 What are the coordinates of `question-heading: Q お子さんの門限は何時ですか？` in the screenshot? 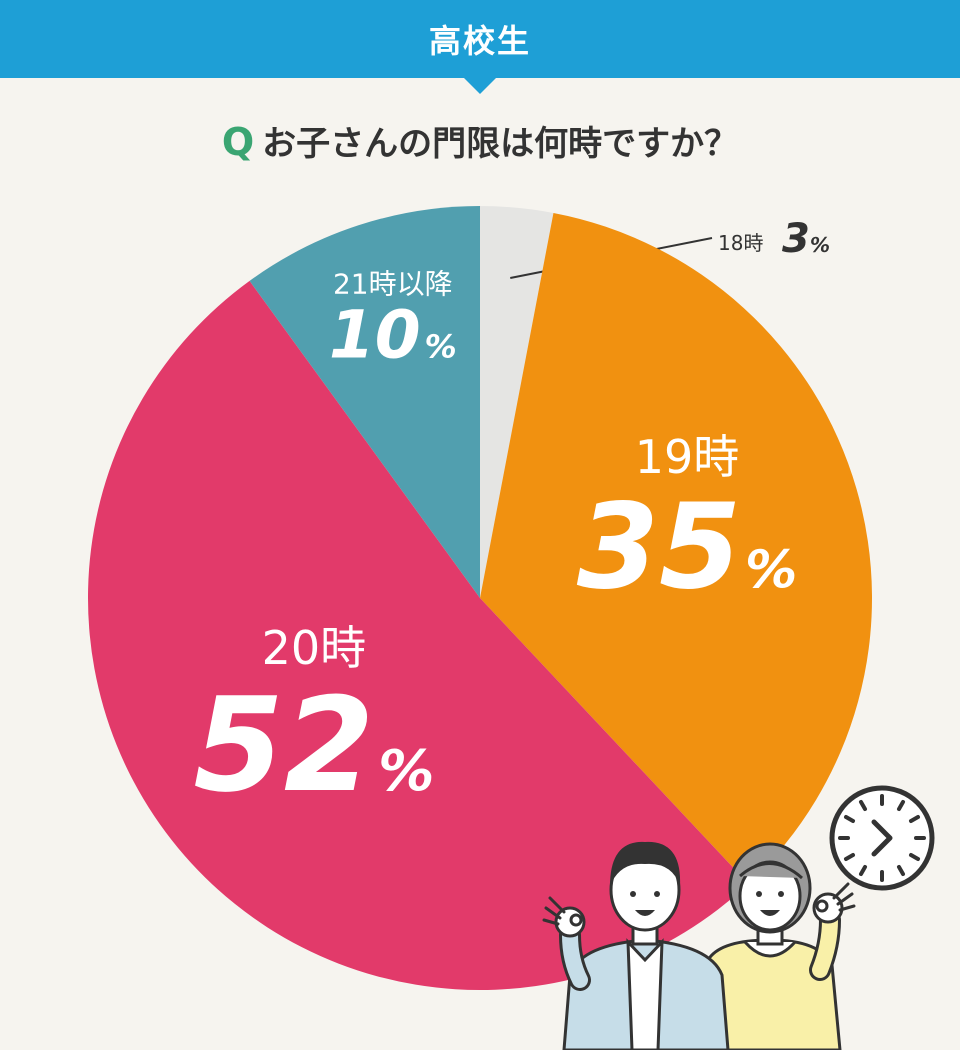 It's located at (480, 140).